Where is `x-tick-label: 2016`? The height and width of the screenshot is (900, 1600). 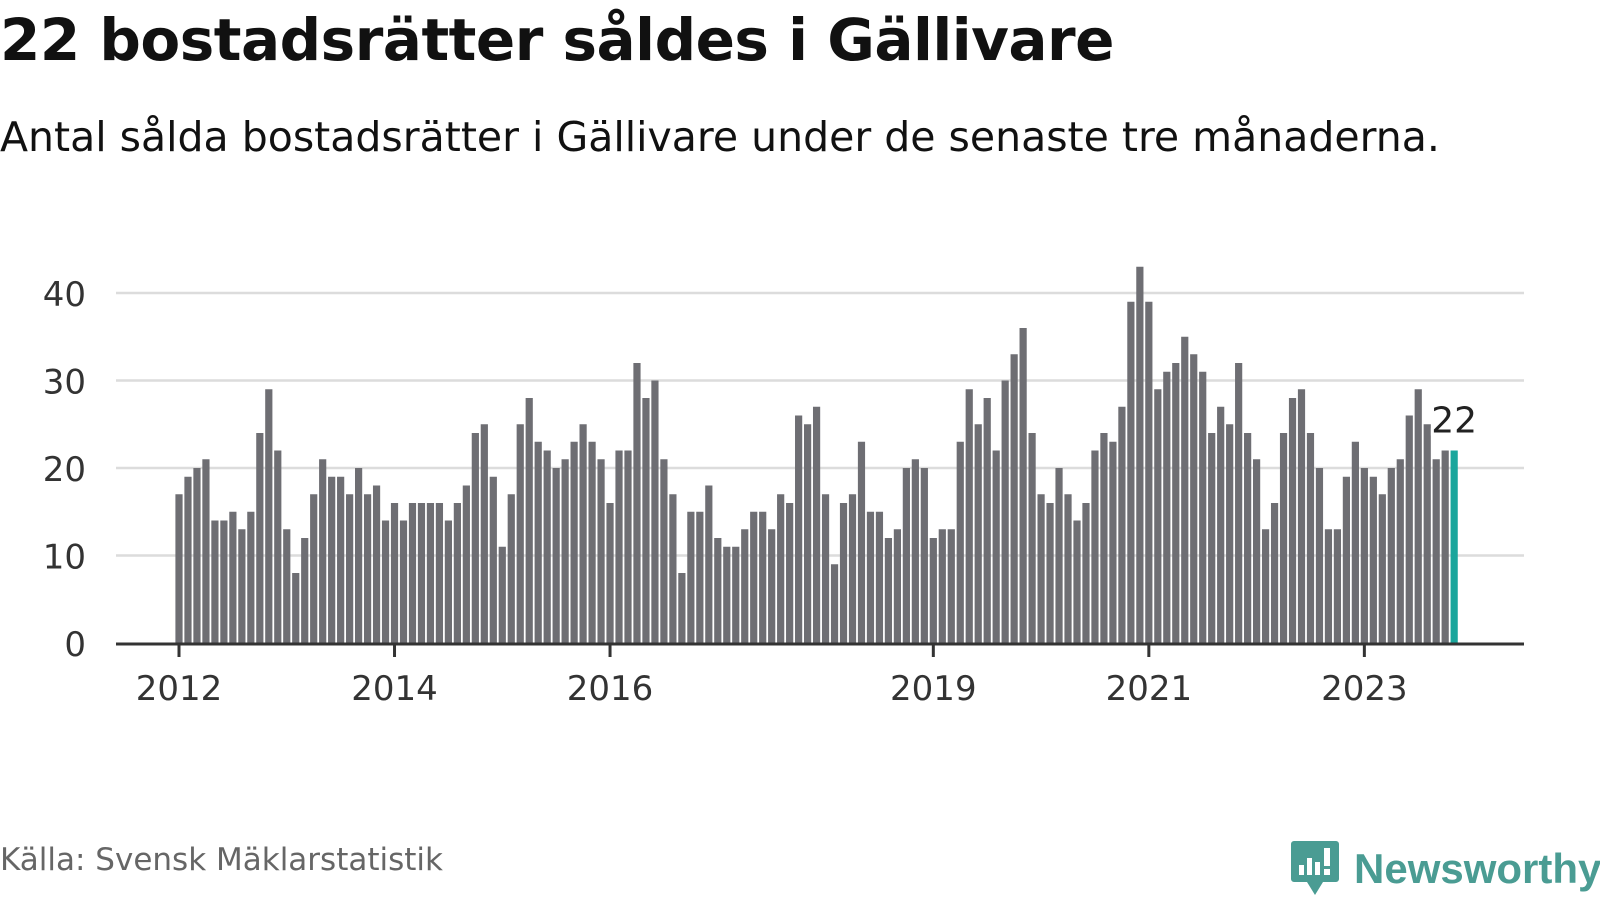
x-tick-label: 2016 is located at coordinates (610, 689).